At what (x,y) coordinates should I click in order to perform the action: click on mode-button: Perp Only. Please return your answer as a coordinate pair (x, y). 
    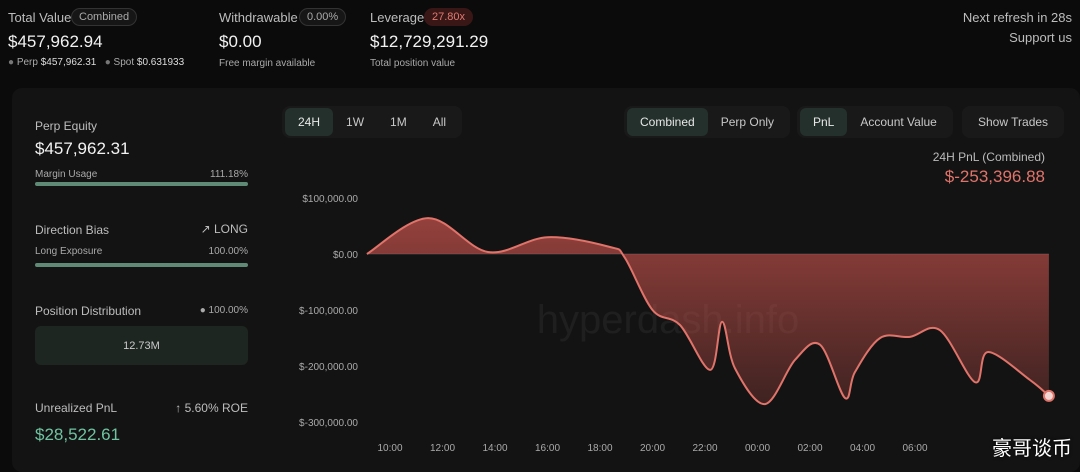
    Looking at the image, I should click on (747, 122).